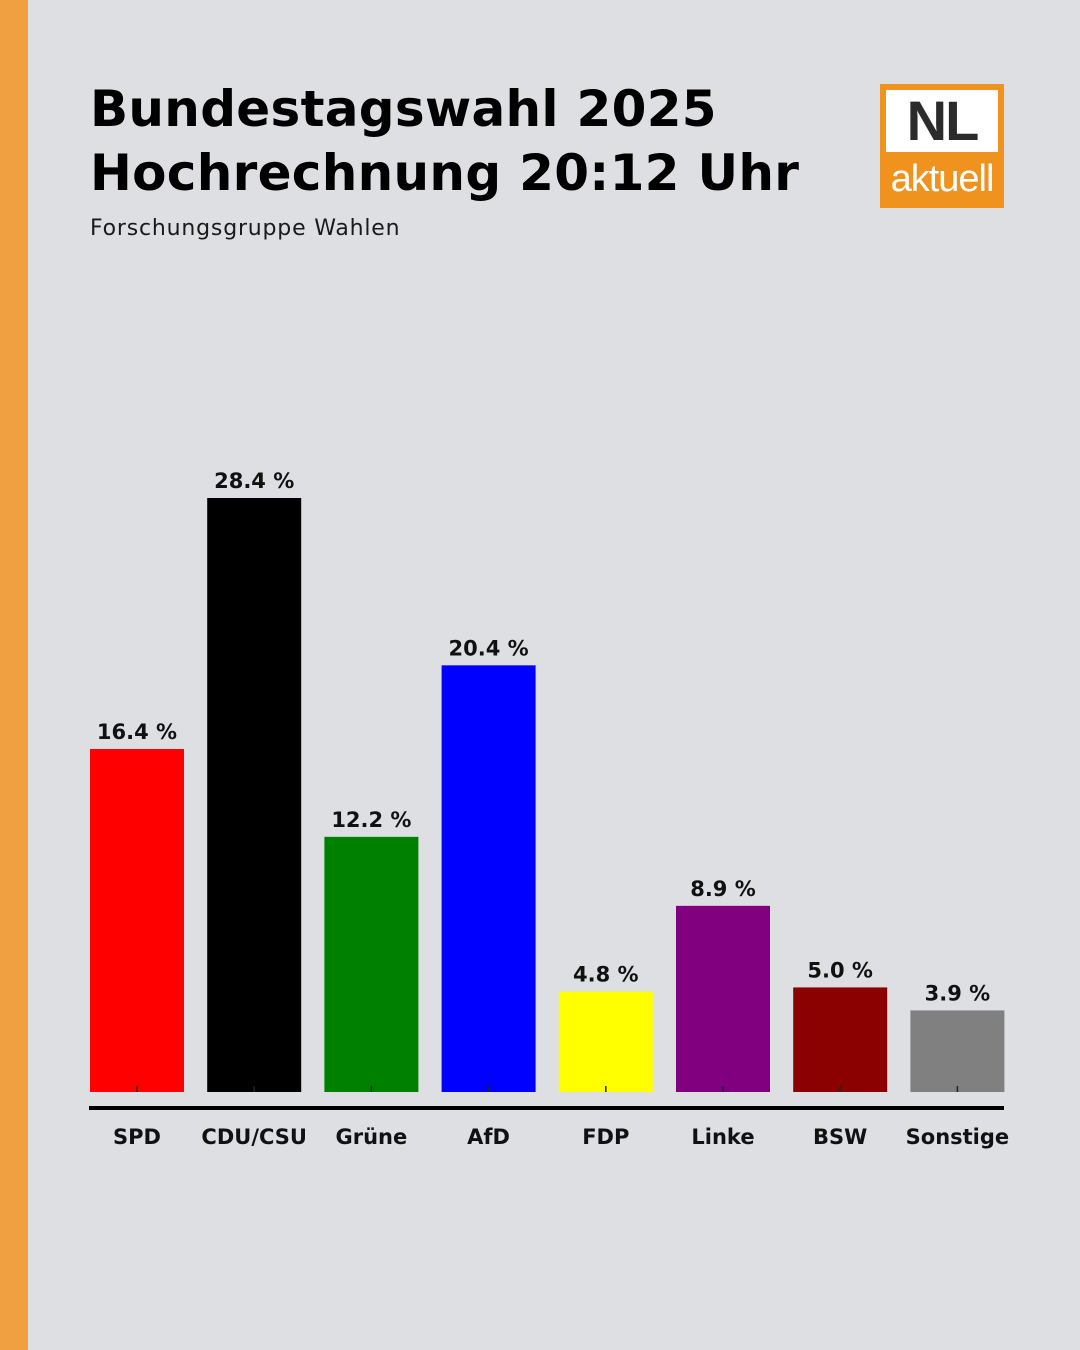 The image size is (1080, 1350). Describe the element at coordinates (372, 1137) in the screenshot. I see `category-label-grüne: Grüne` at that location.